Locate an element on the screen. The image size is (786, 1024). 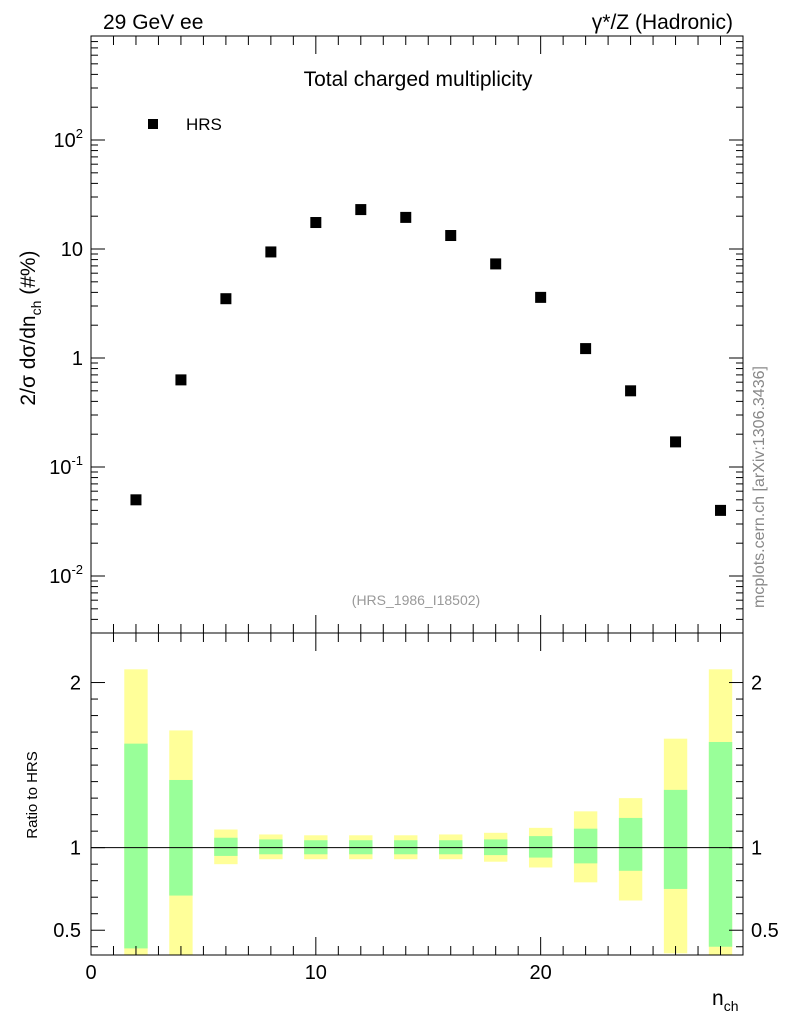
x-tick-label: 20 is located at coordinates (541, 973).